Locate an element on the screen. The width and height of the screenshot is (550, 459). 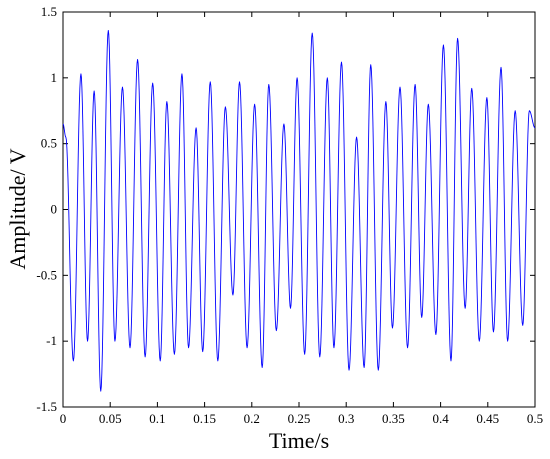
y-tick-label: 1.5 is located at coordinates (49, 11).